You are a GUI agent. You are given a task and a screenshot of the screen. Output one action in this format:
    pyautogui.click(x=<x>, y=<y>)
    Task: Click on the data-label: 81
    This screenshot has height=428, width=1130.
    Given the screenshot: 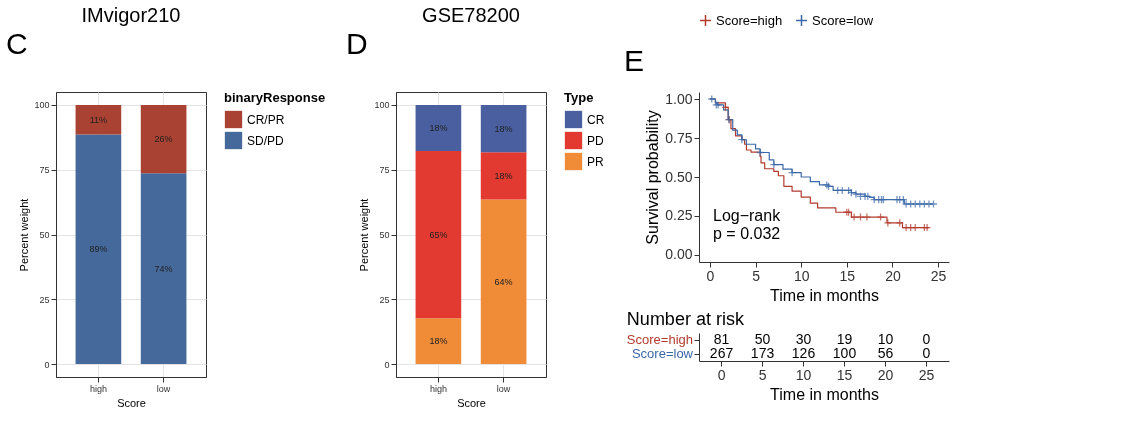 What is the action you would take?
    pyautogui.click(x=721, y=339)
    